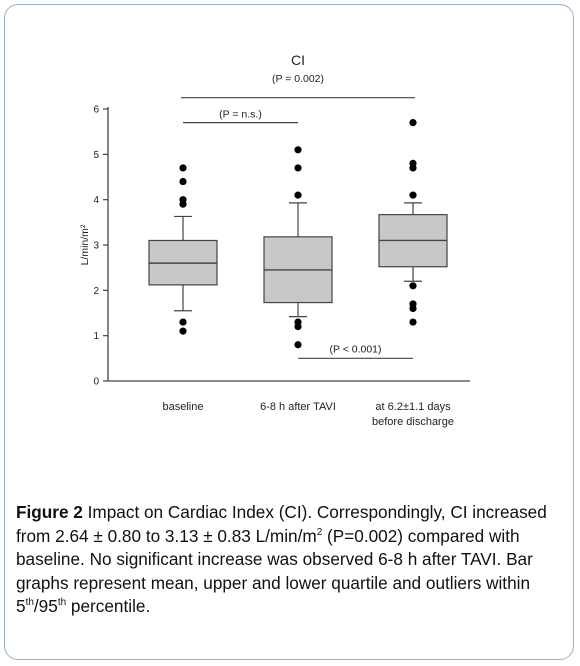  Describe the element at coordinates (298, 79) in the screenshot. I see `chart-subtitle: (P = 0.002)` at that location.